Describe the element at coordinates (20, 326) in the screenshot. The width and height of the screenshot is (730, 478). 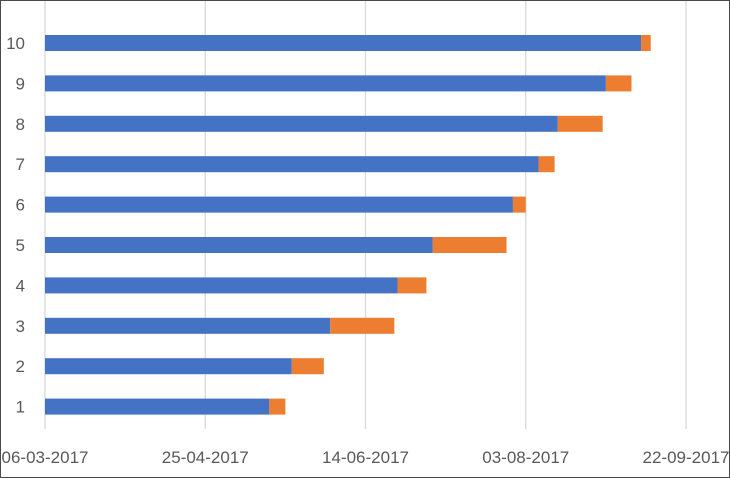
I see `y-tick-label: 3` at that location.